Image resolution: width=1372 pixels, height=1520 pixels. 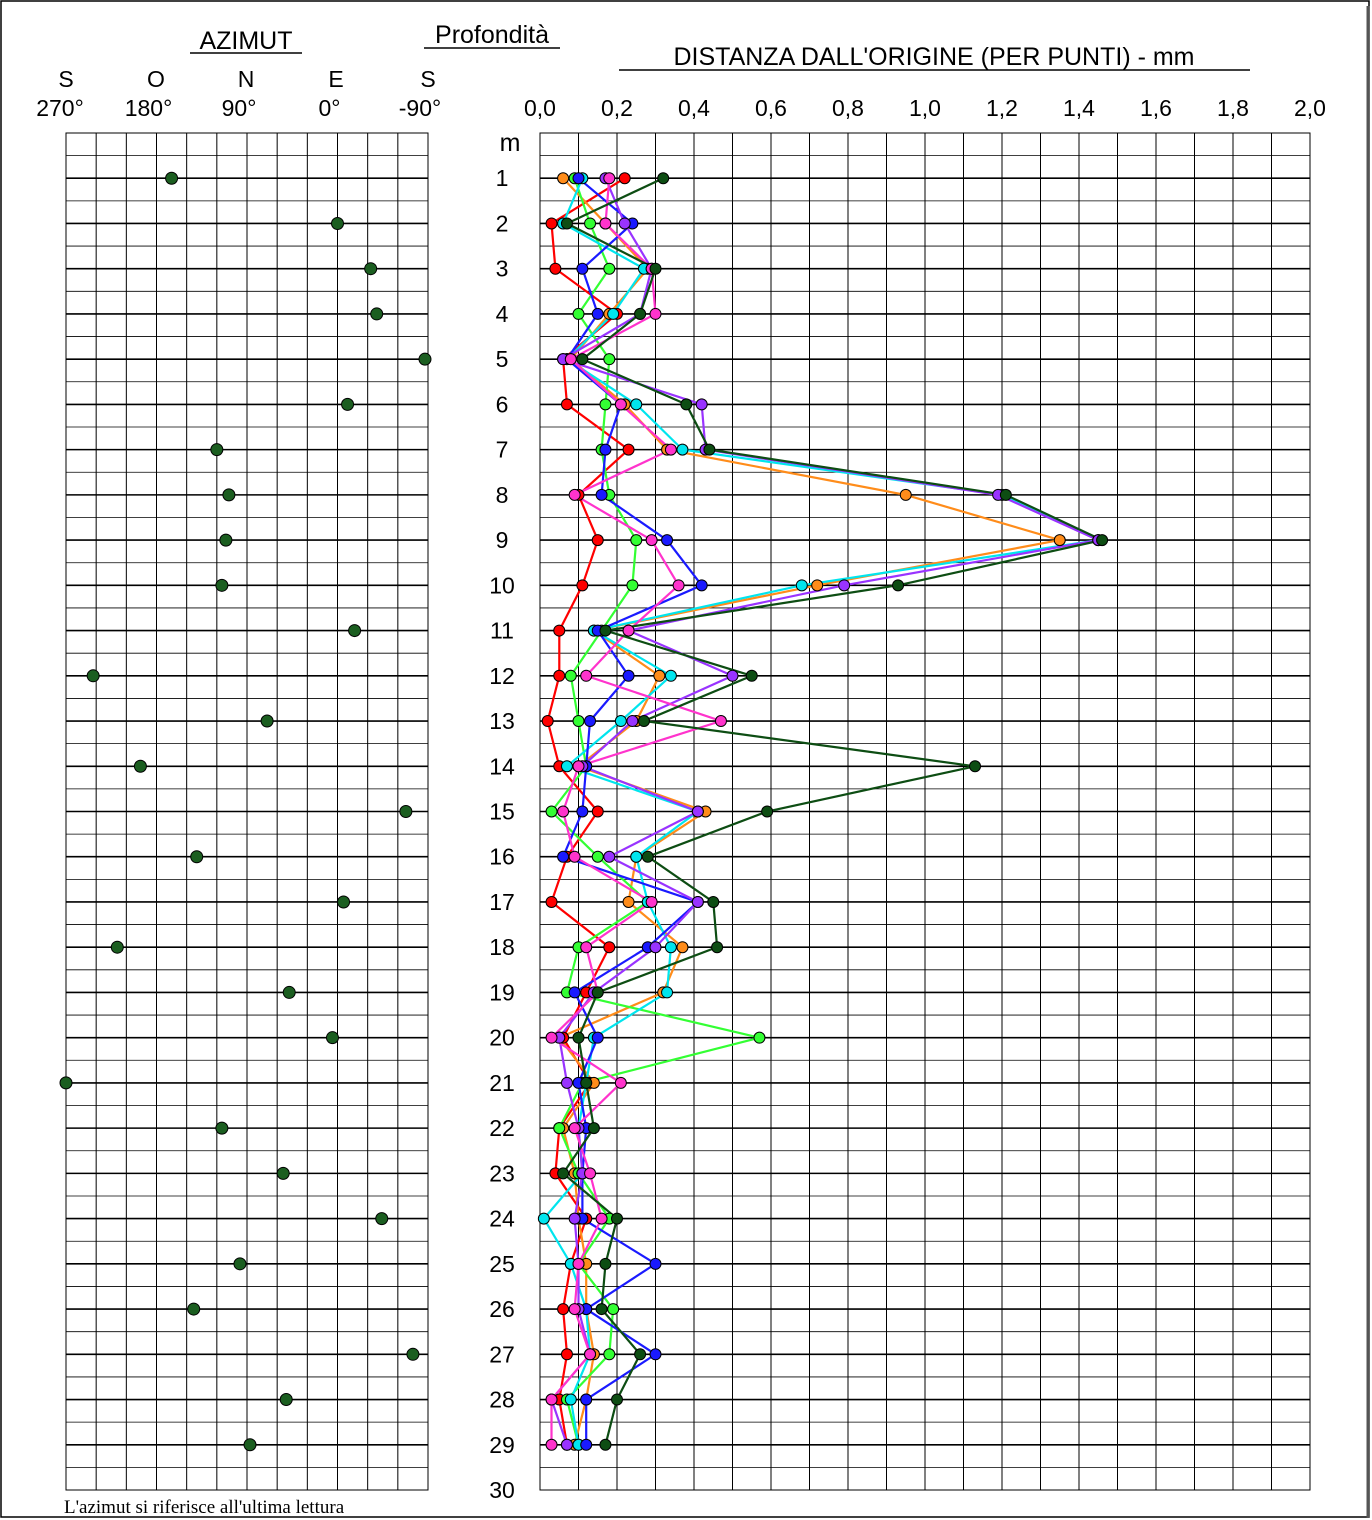 I want to click on azimut-compass-label: N, so click(x=246, y=79).